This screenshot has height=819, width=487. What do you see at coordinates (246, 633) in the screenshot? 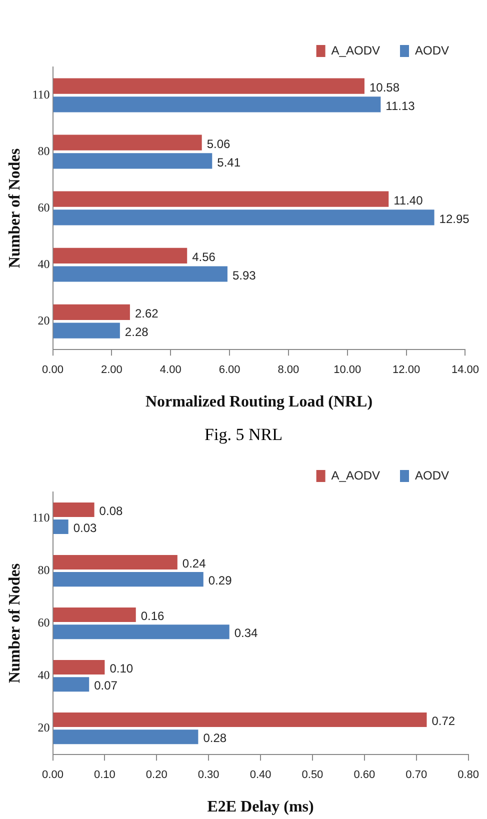
I see `data-label: 0.34` at bounding box center [246, 633].